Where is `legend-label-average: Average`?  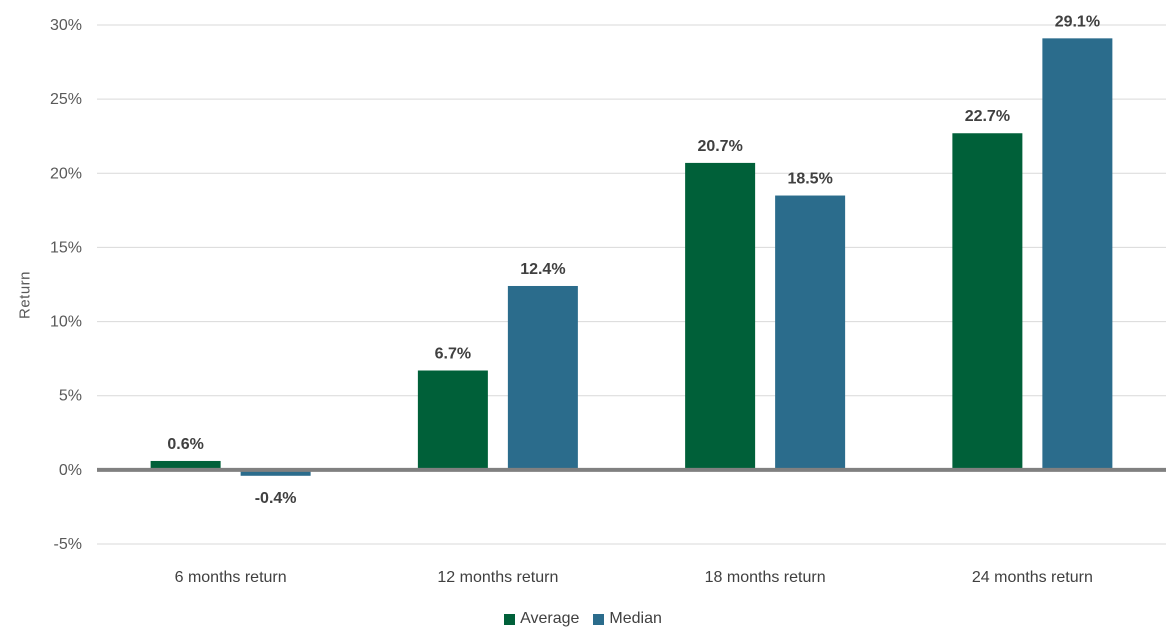 legend-label-average: Average is located at coordinates (550, 618).